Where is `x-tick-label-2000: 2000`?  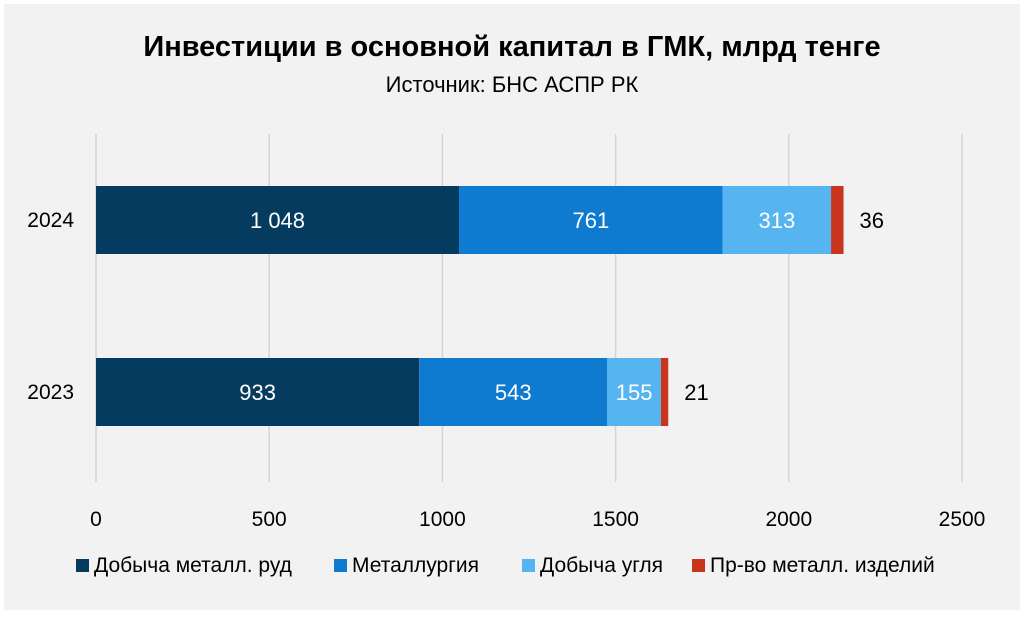
x-tick-label-2000: 2000 is located at coordinates (788, 519).